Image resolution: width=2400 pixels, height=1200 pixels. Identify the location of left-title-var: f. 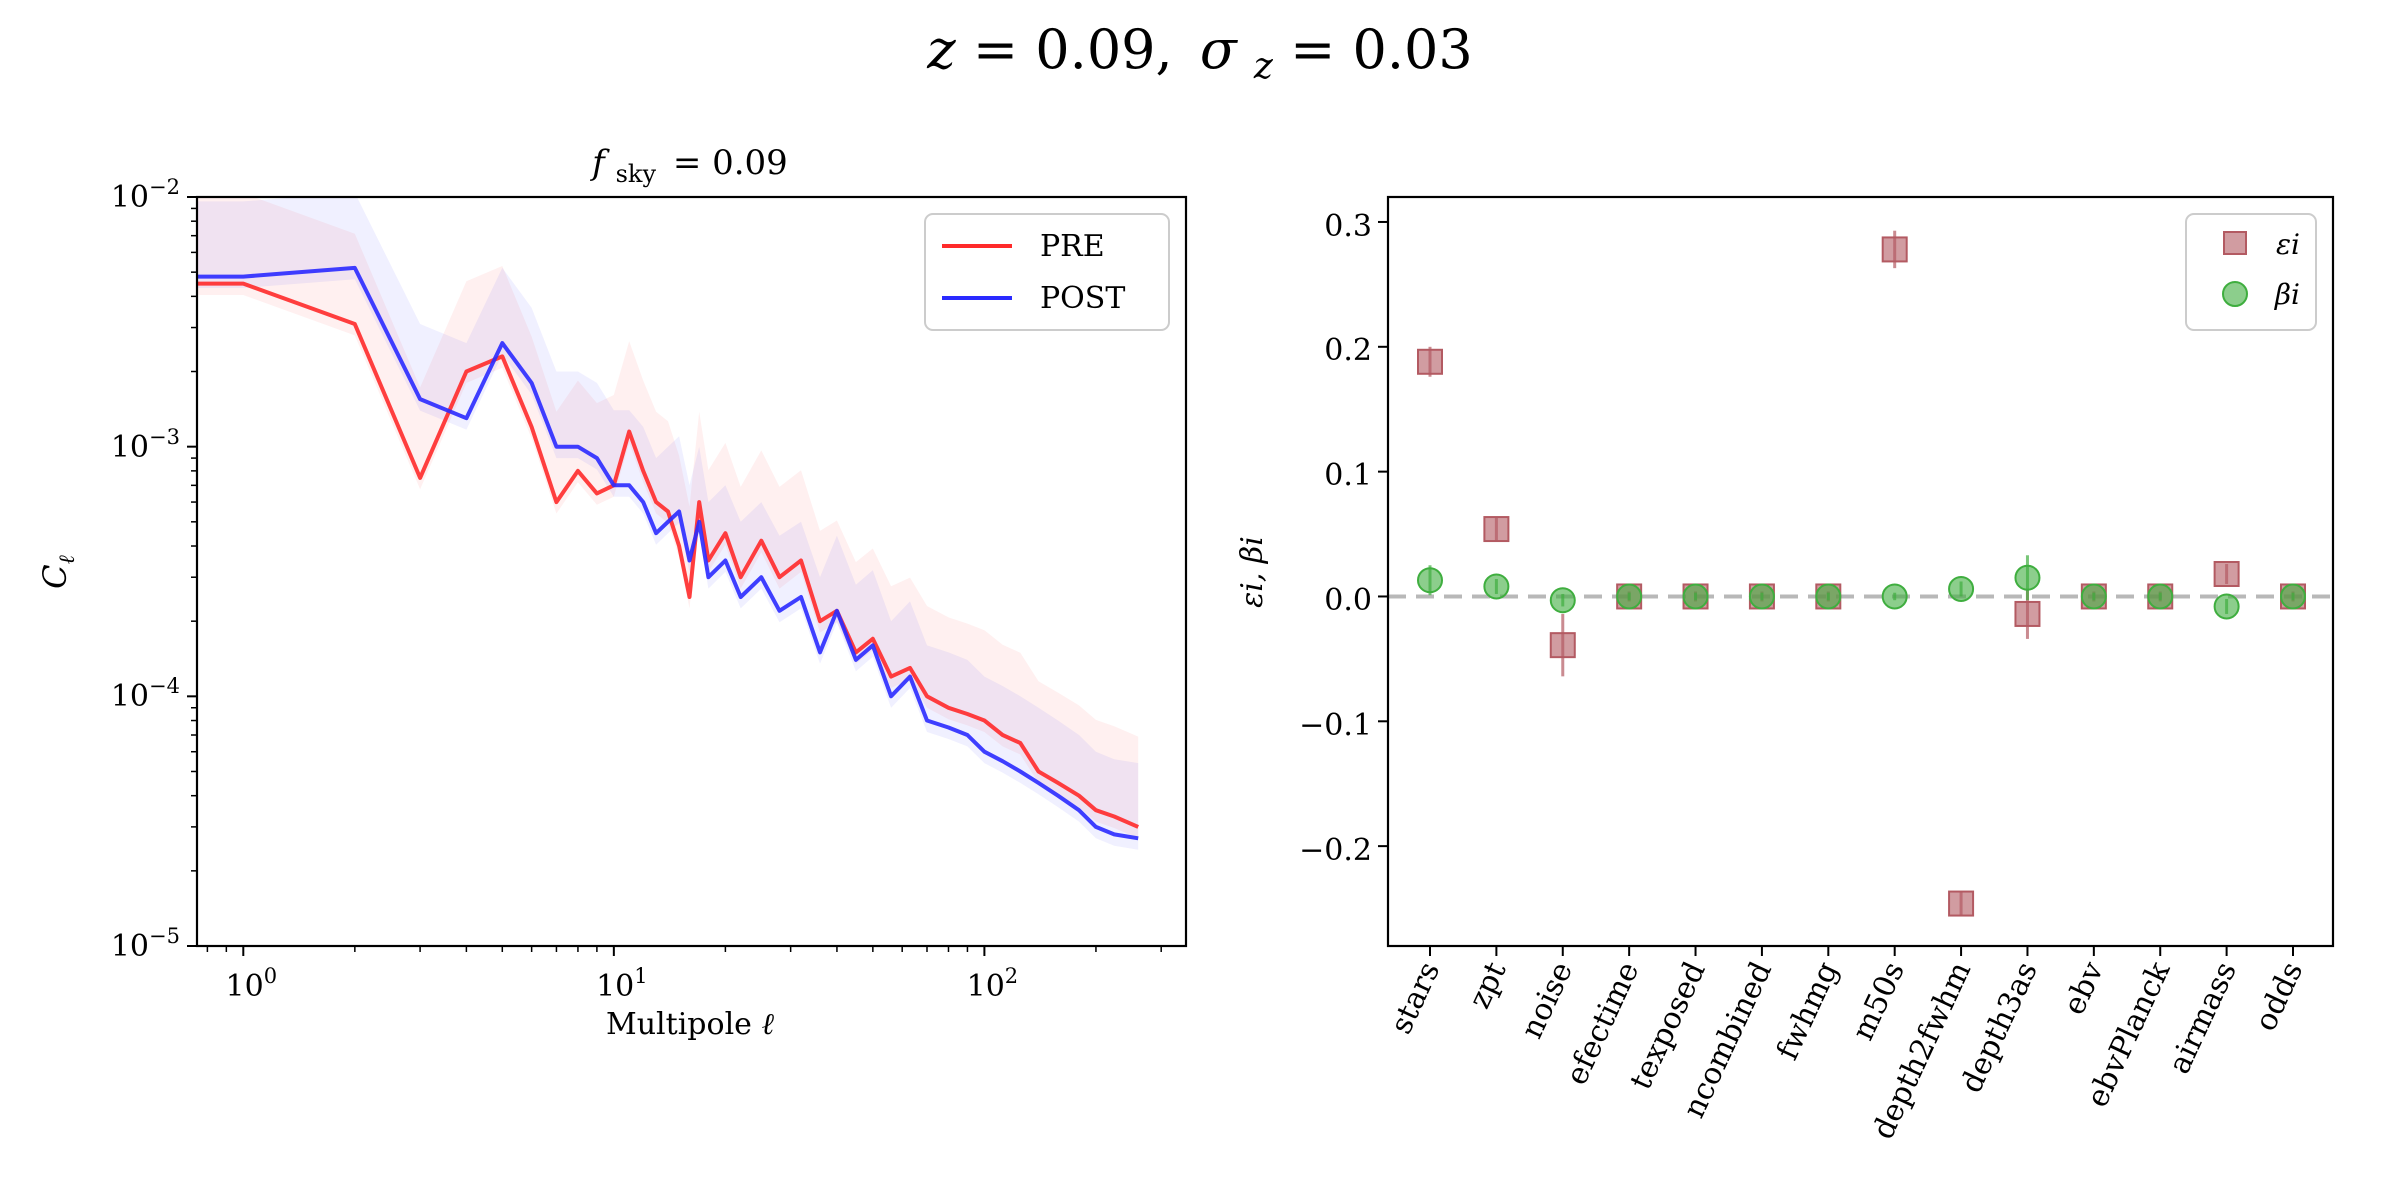
(599, 163).